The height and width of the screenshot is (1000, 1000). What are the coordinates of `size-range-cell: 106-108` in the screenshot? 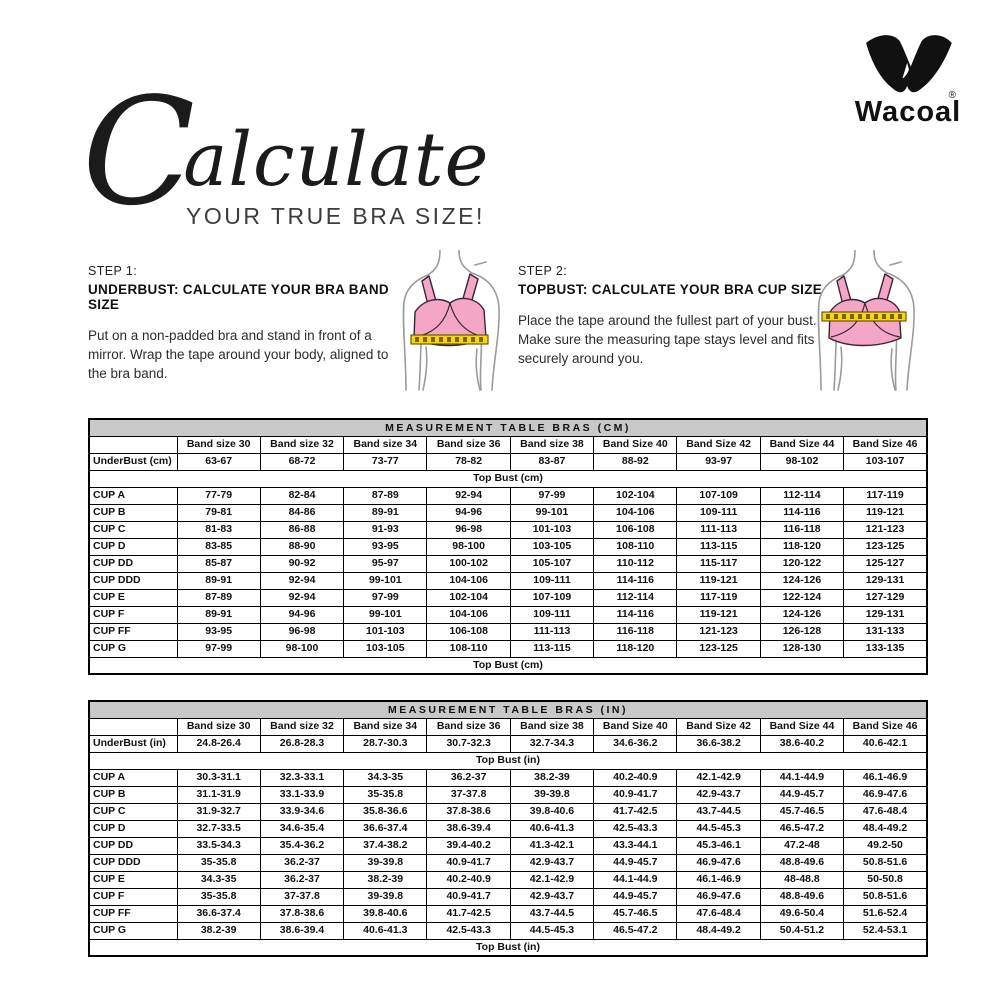 It's located at (635, 529).